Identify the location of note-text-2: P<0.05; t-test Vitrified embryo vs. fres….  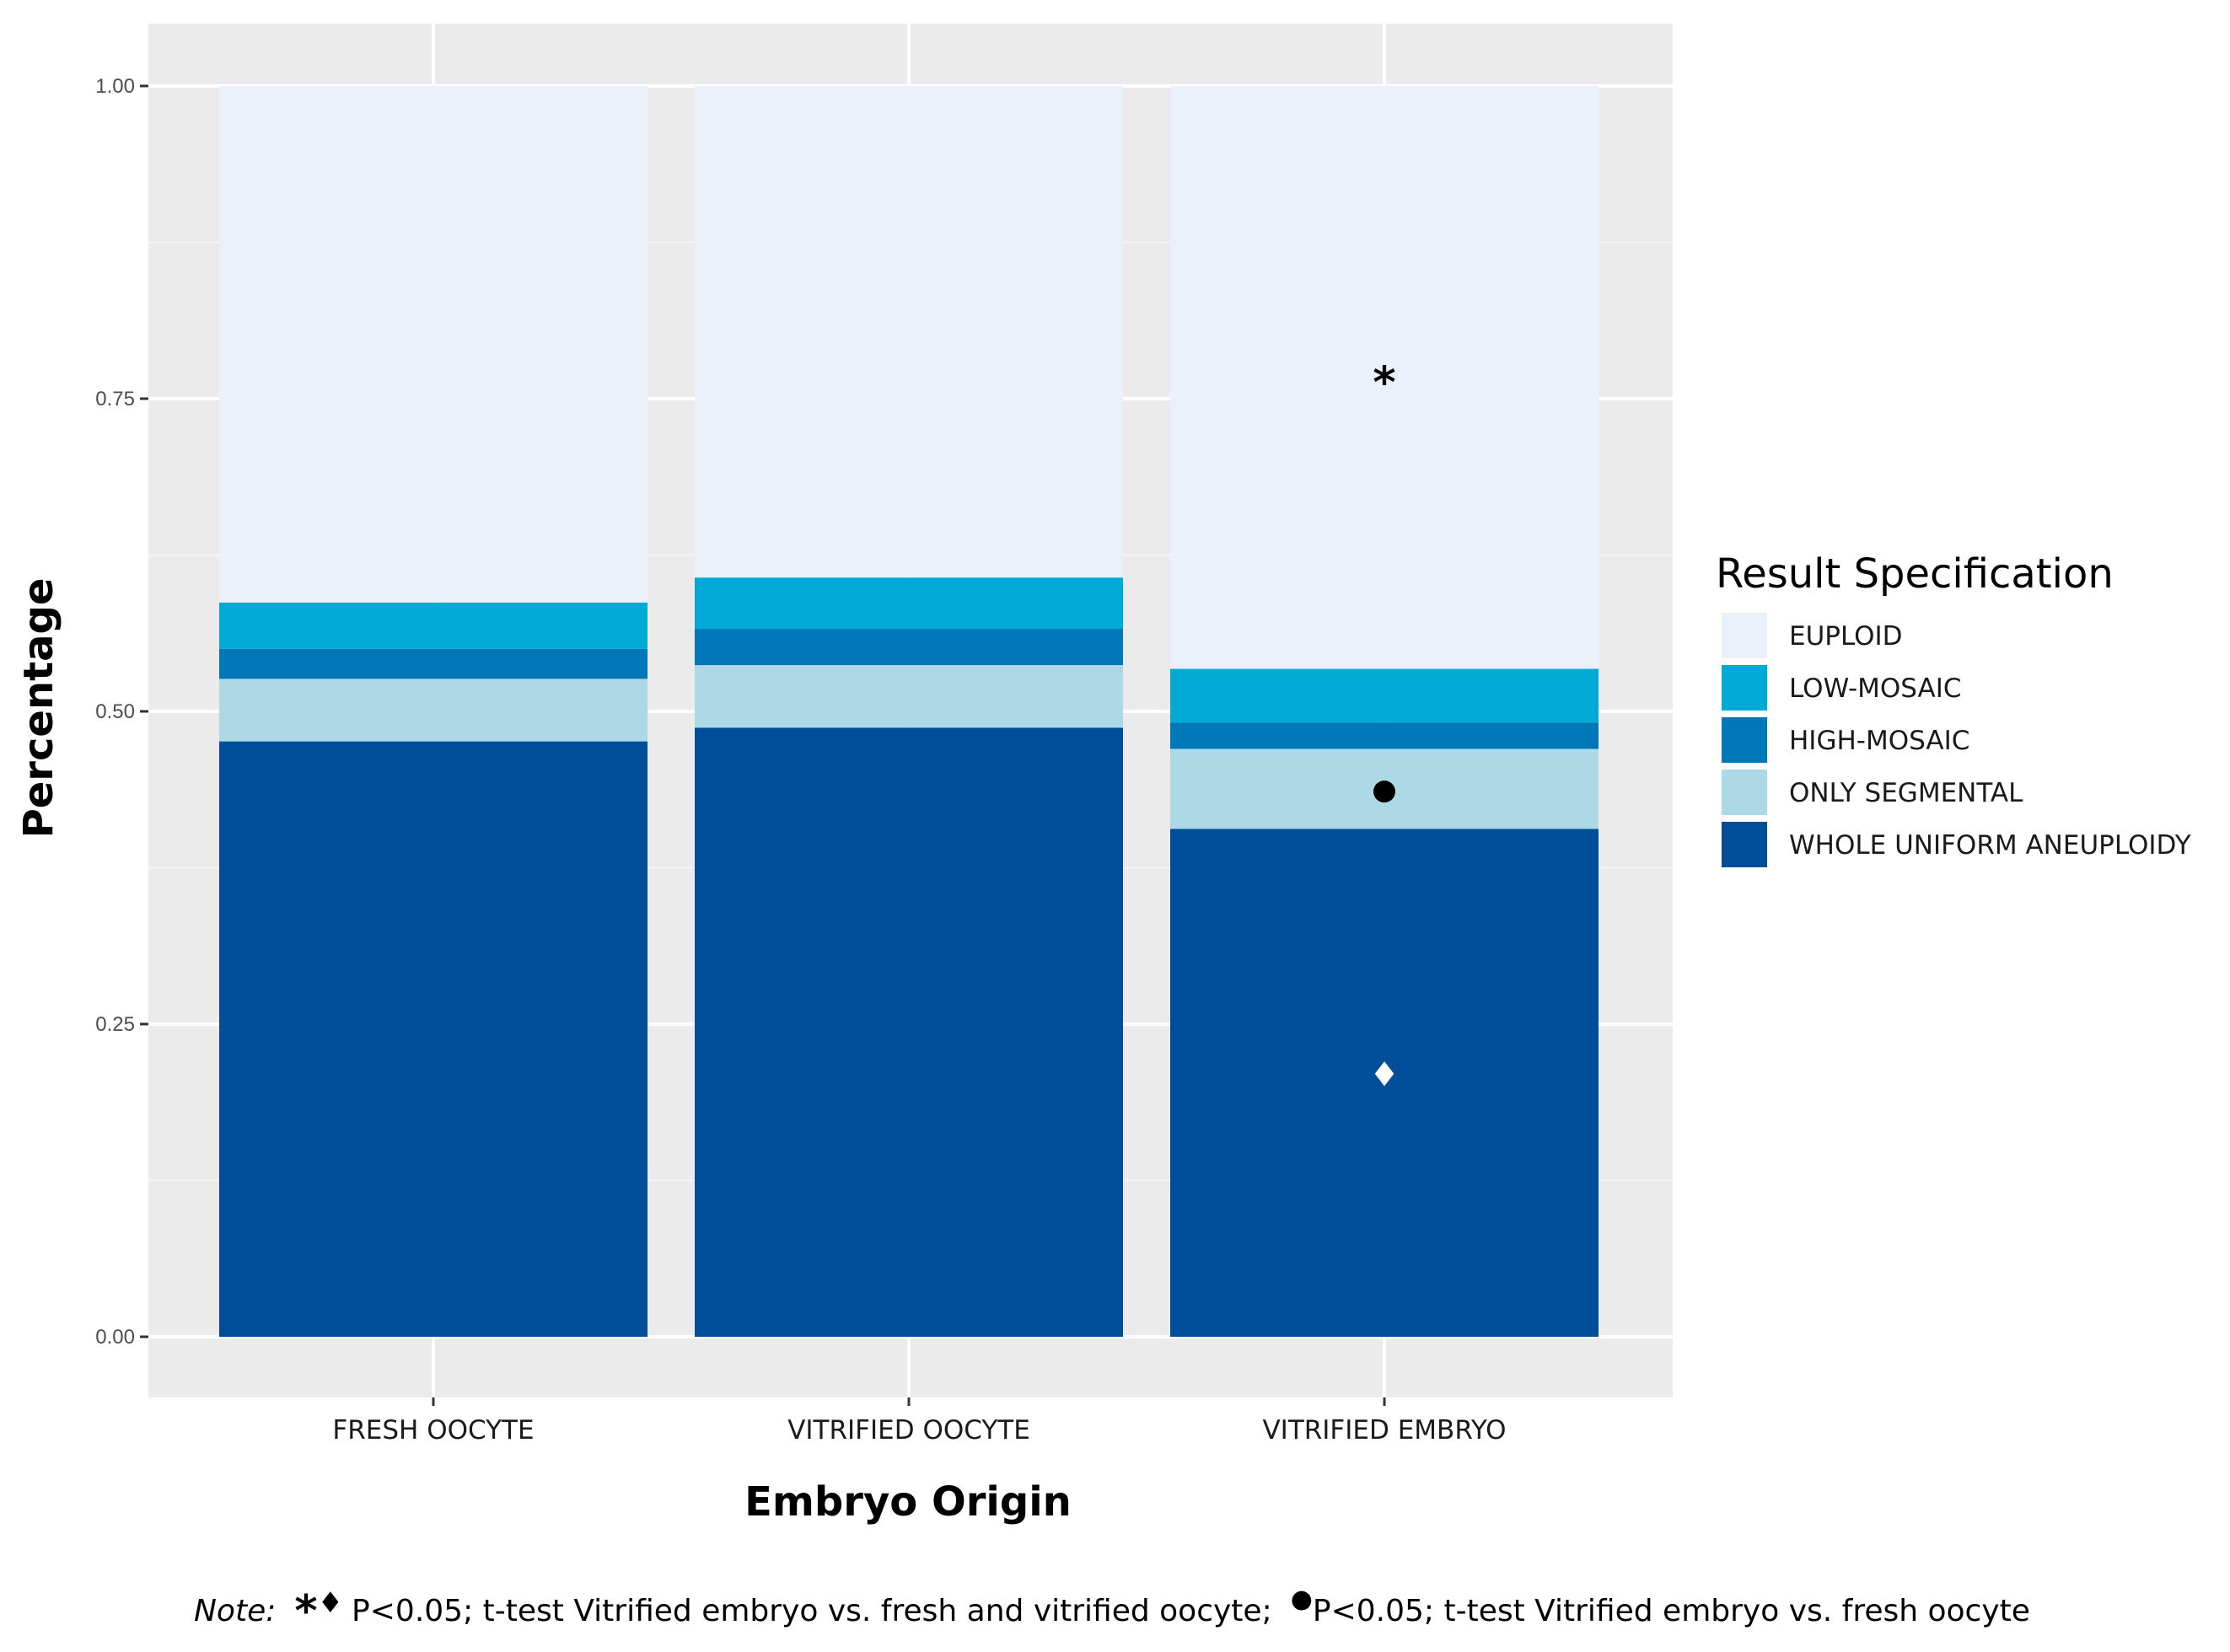
(1671, 1611).